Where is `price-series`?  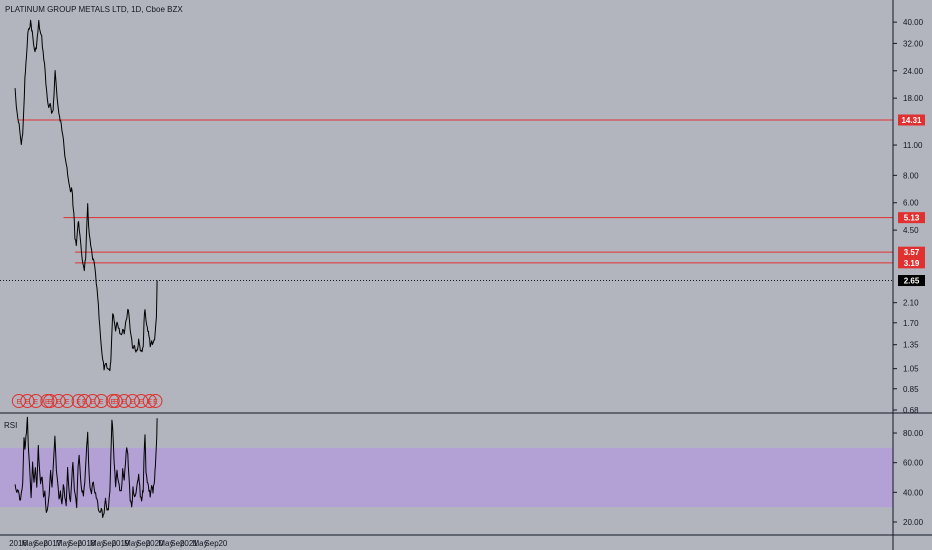
price-series is located at coordinates (86, 195).